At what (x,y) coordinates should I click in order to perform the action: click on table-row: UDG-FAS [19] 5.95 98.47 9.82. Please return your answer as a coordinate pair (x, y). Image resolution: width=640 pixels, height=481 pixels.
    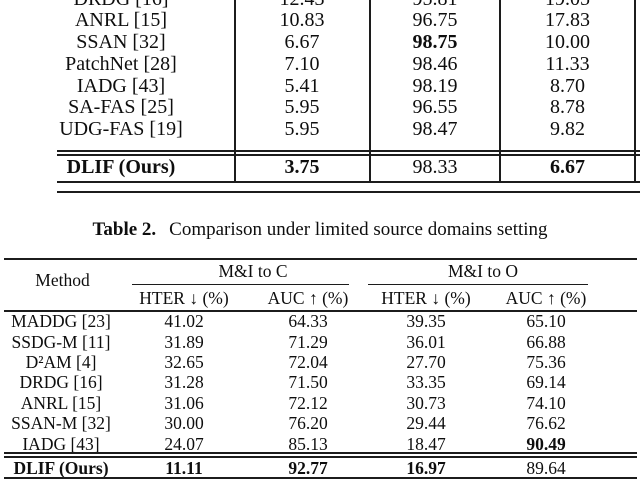
    Looking at the image, I should click on (320, 129).